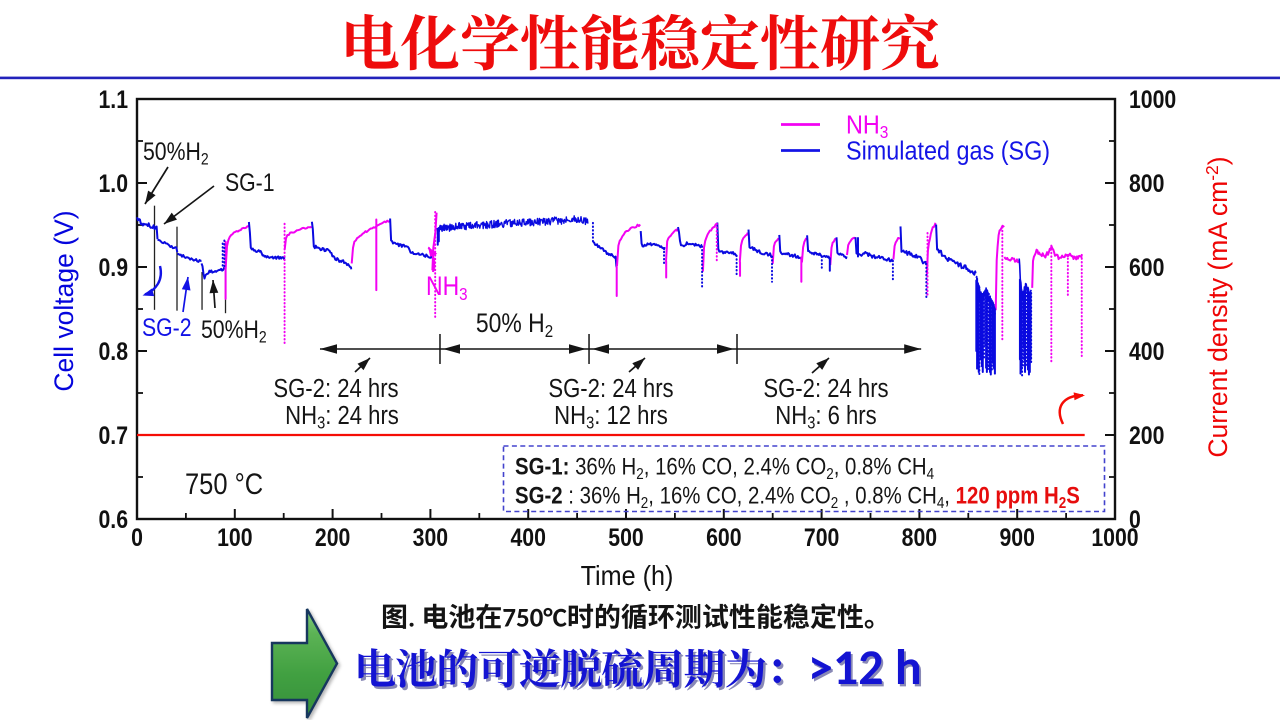 This screenshot has height=720, width=1280. What do you see at coordinates (447, 287) in the screenshot?
I see `annotation-text: NH3` at bounding box center [447, 287].